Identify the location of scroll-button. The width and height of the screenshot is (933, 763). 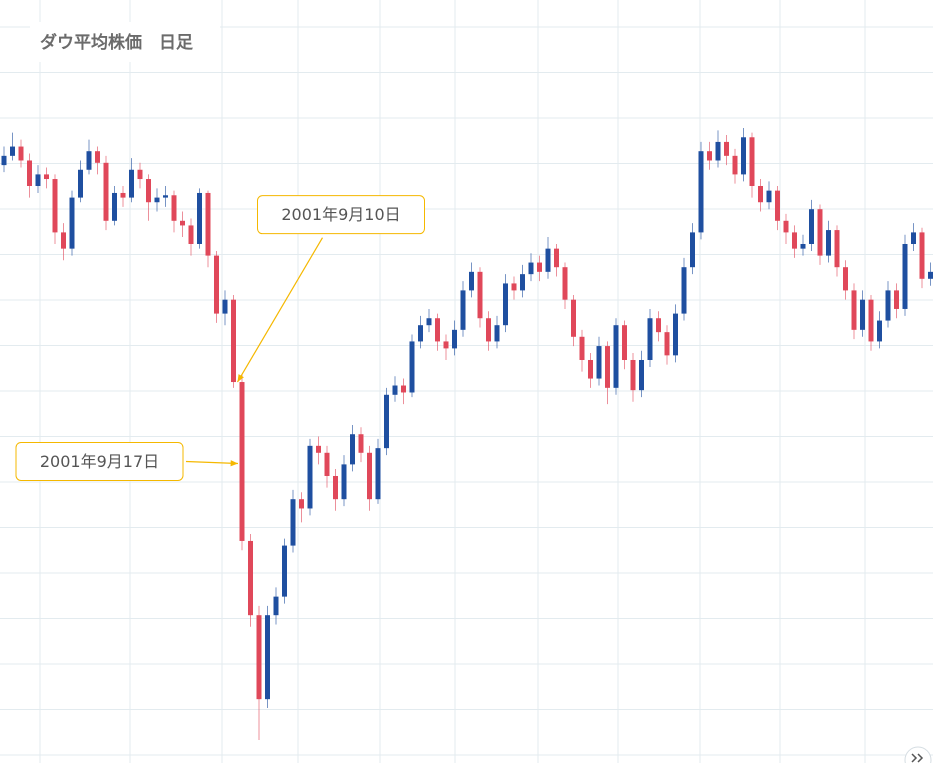
(918, 754).